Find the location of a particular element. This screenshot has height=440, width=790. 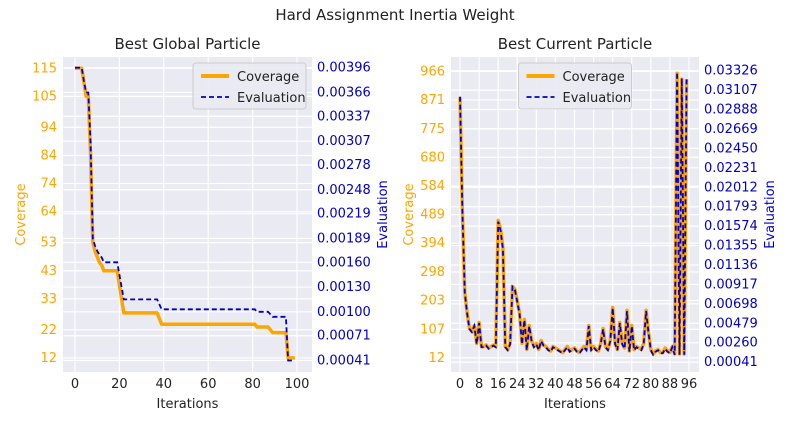

y2-tick-label: 0.00189 is located at coordinates (344, 238).